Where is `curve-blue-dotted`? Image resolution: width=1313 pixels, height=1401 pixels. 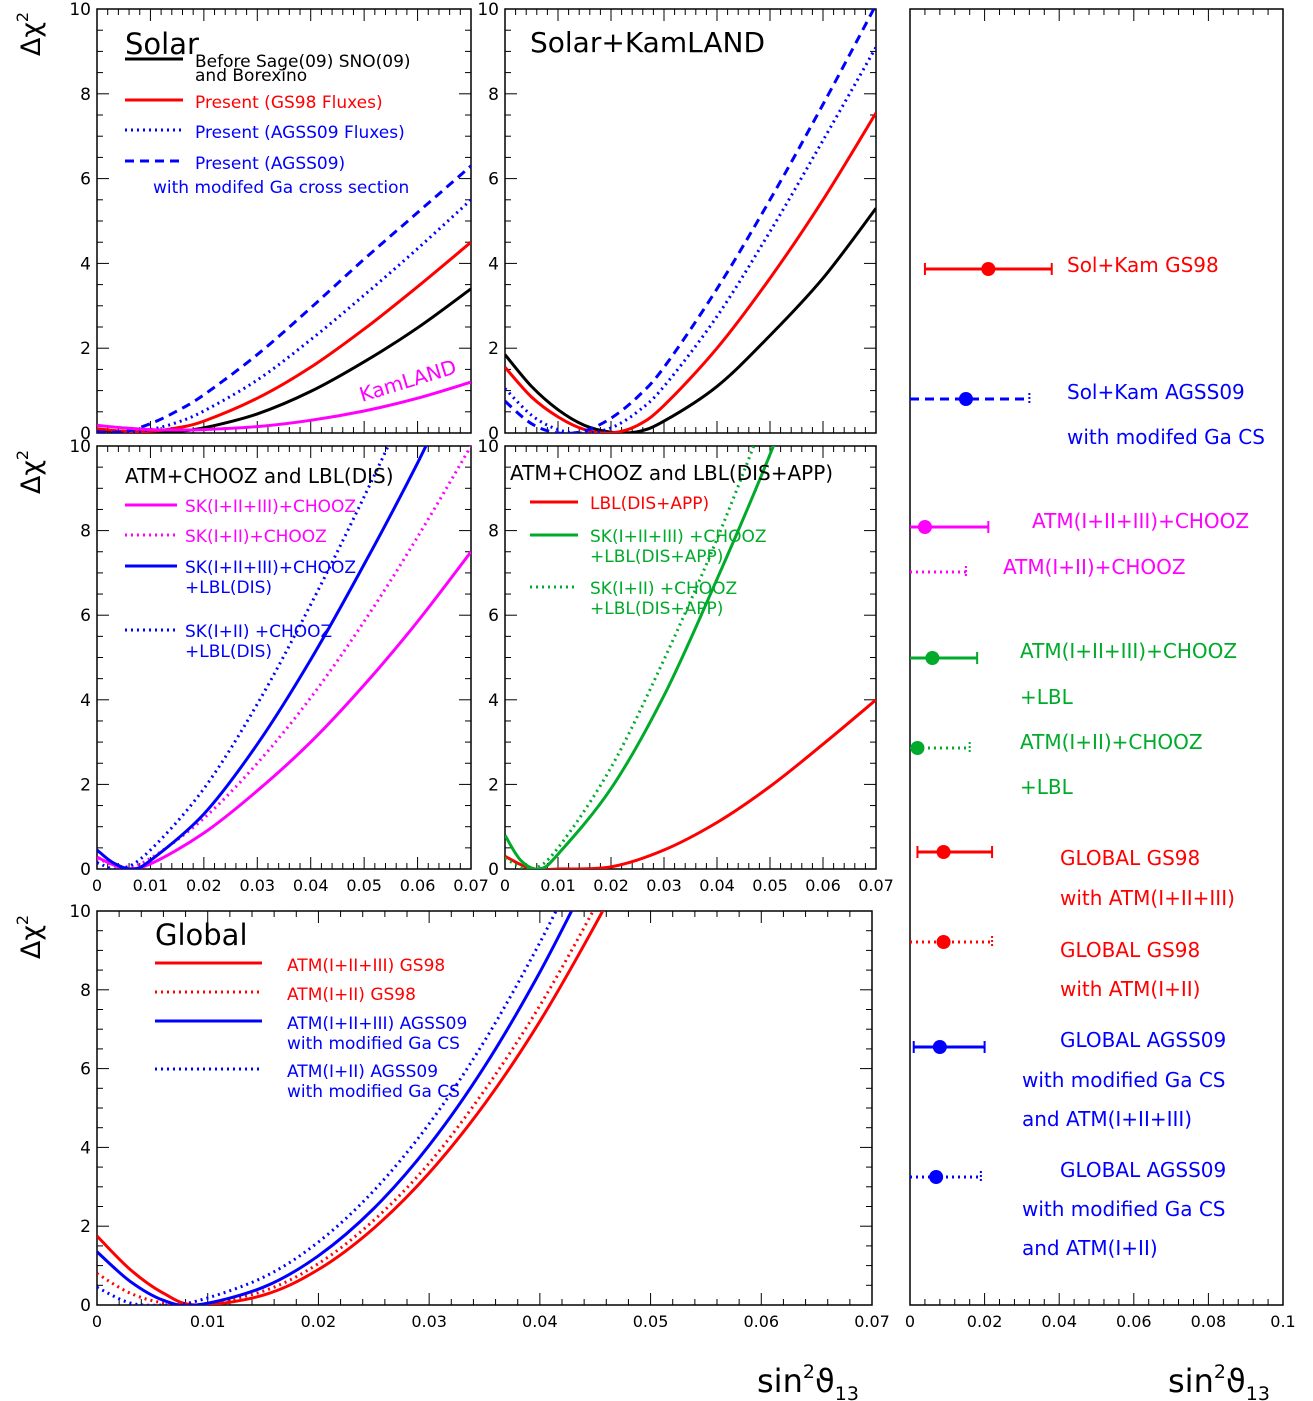
curve-blue-dotted is located at coordinates (243, 657).